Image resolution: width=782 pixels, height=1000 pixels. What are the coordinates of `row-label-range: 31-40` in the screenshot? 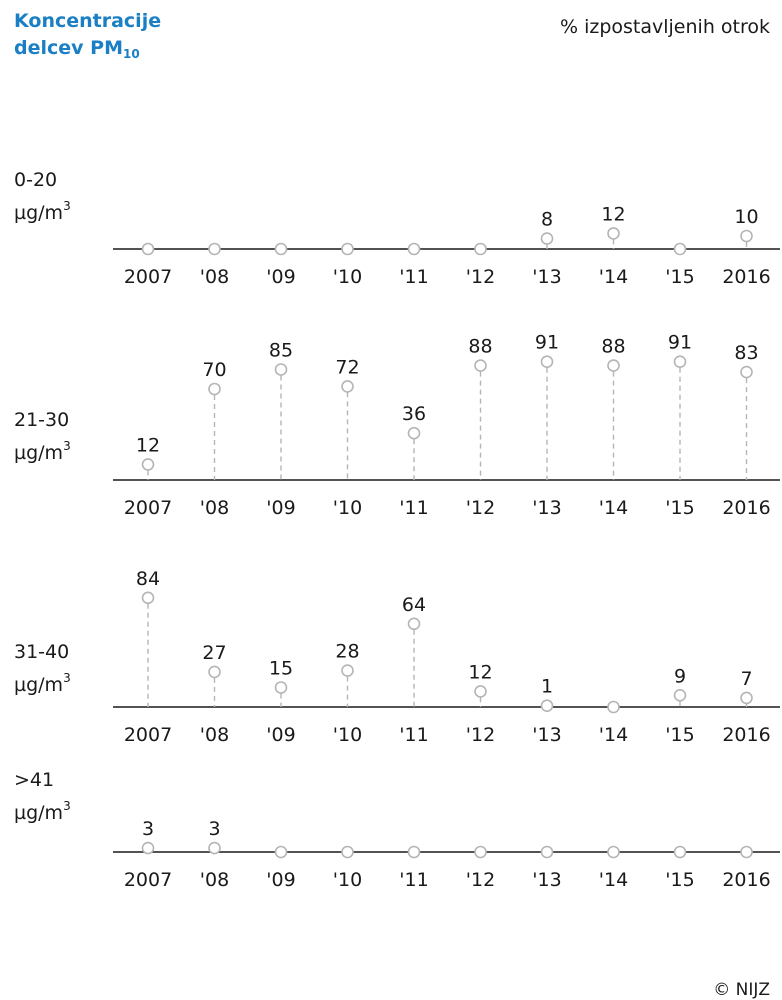 It's located at (42, 652).